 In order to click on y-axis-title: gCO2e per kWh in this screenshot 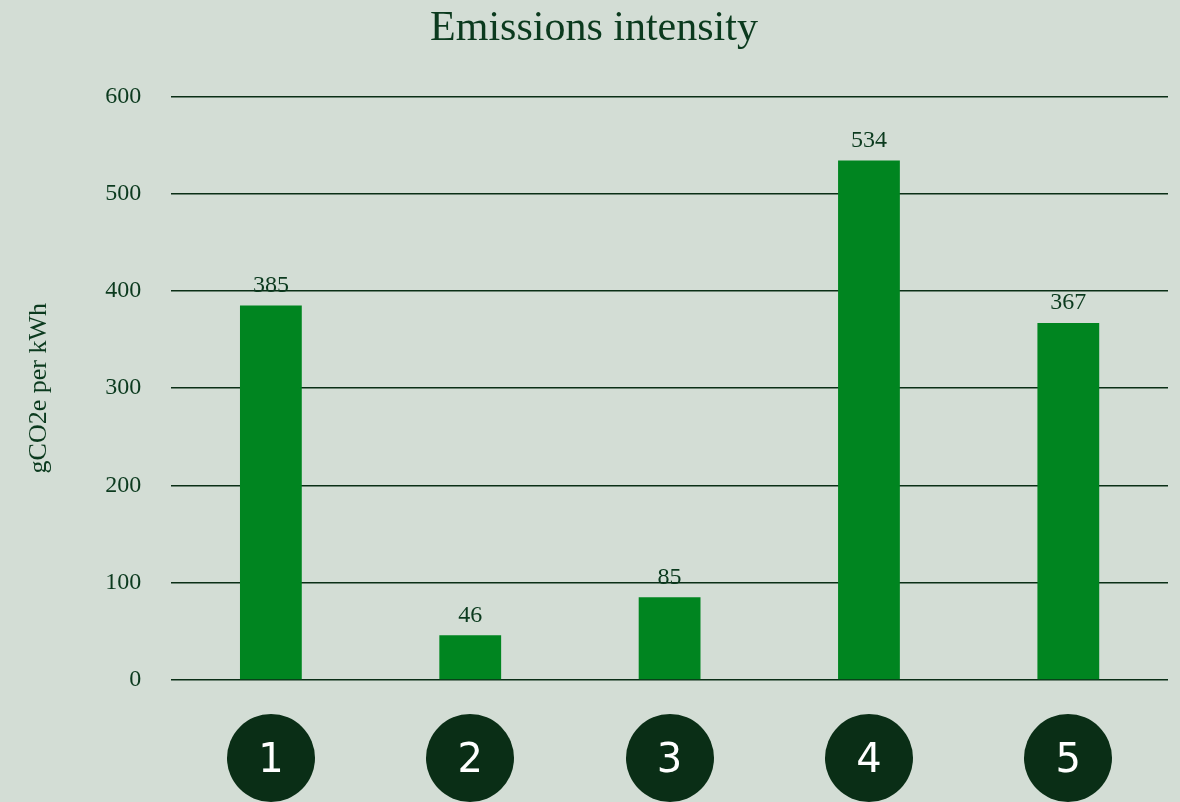, I will do `click(38, 388)`.